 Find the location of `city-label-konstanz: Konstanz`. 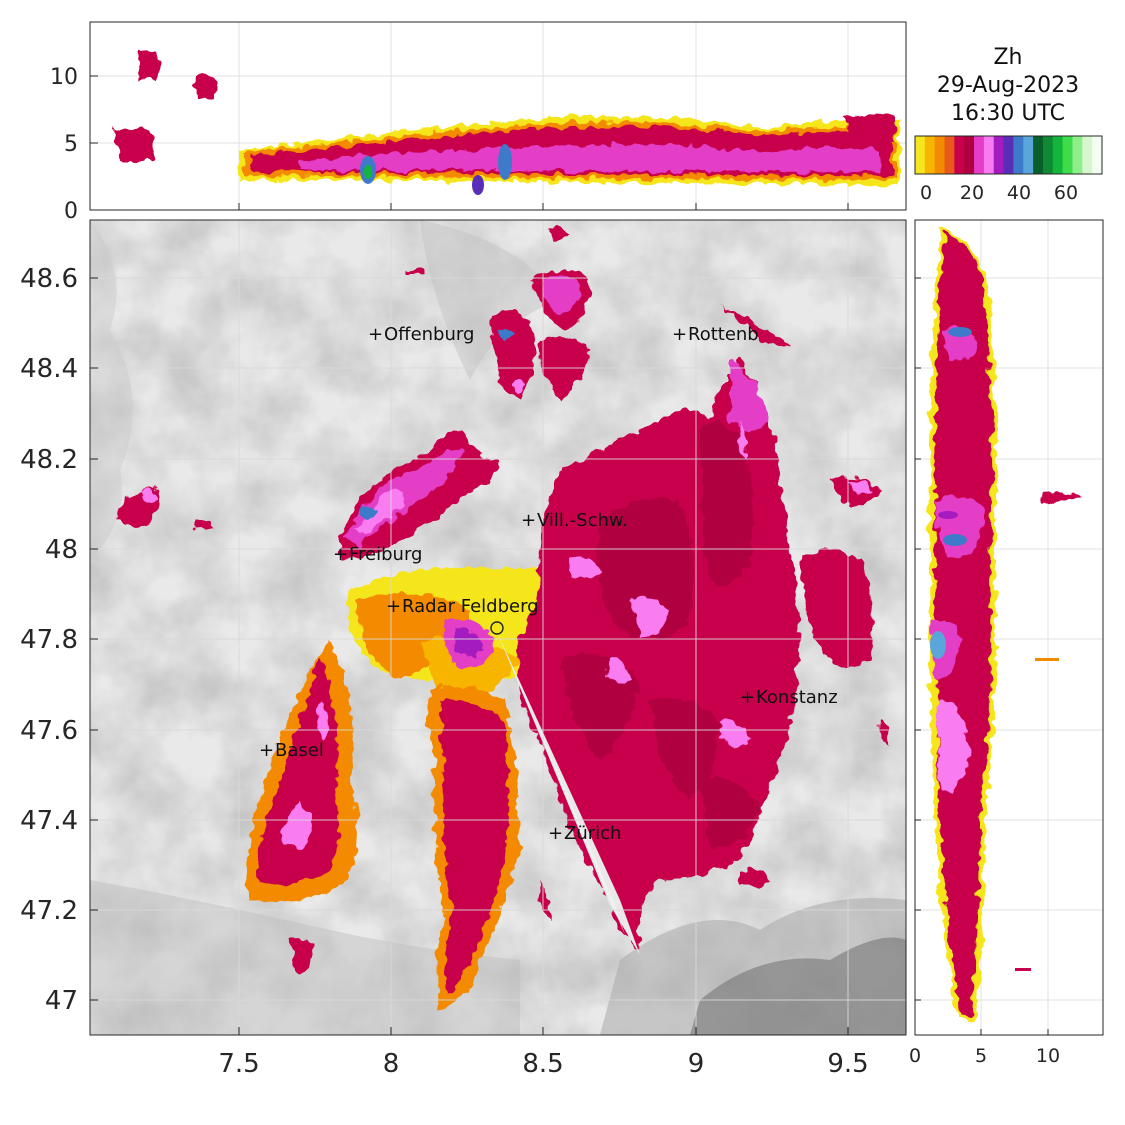

city-label-konstanz: Konstanz is located at coordinates (797, 697).